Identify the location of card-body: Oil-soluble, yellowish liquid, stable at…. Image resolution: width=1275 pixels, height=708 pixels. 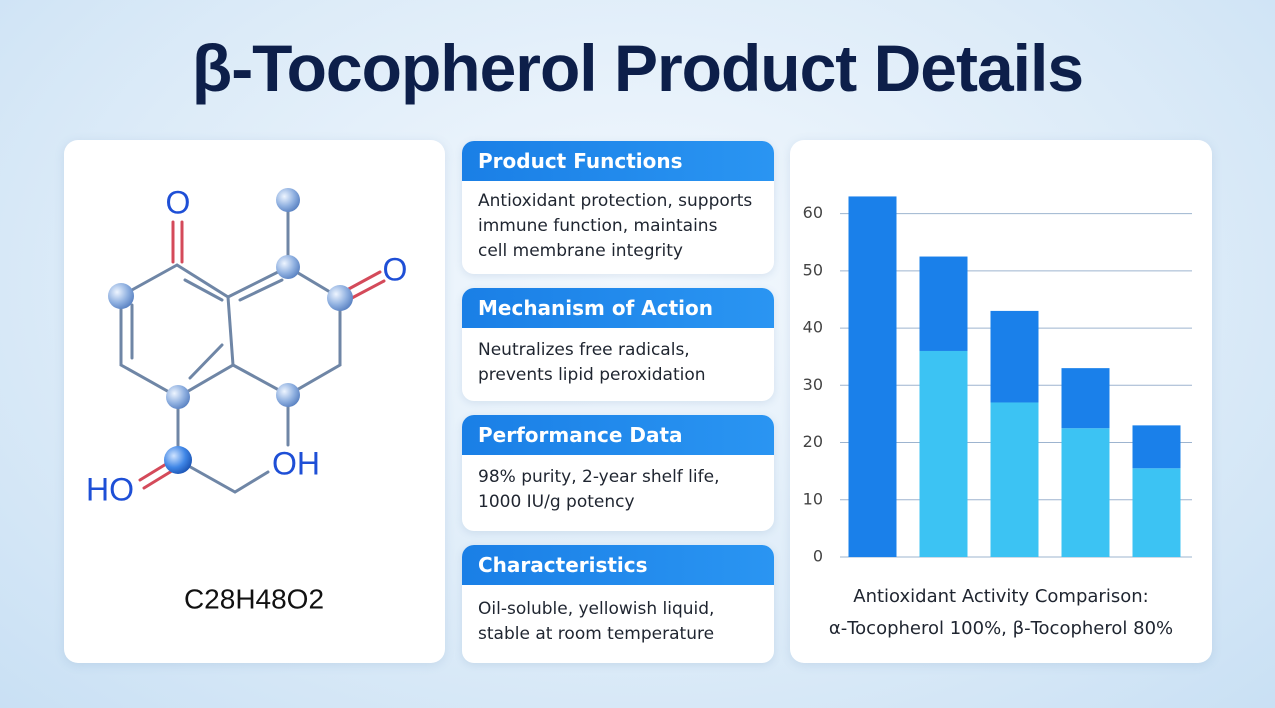
(618, 620).